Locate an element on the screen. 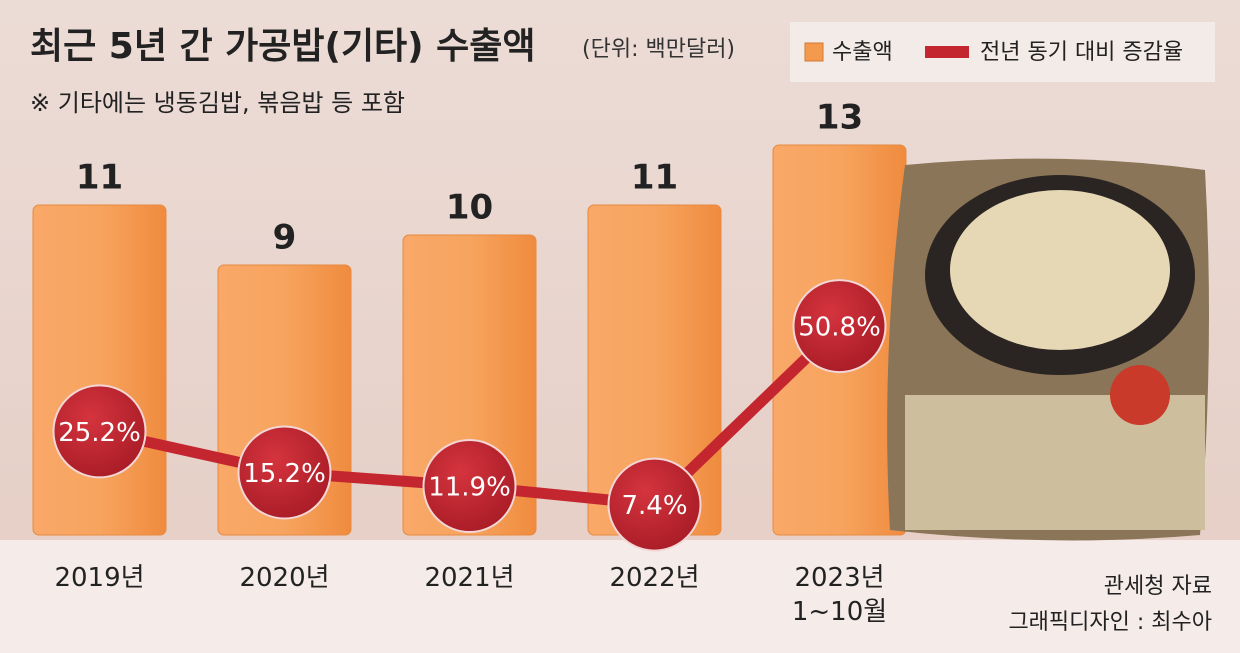  data-label: 25.2% is located at coordinates (99, 433).